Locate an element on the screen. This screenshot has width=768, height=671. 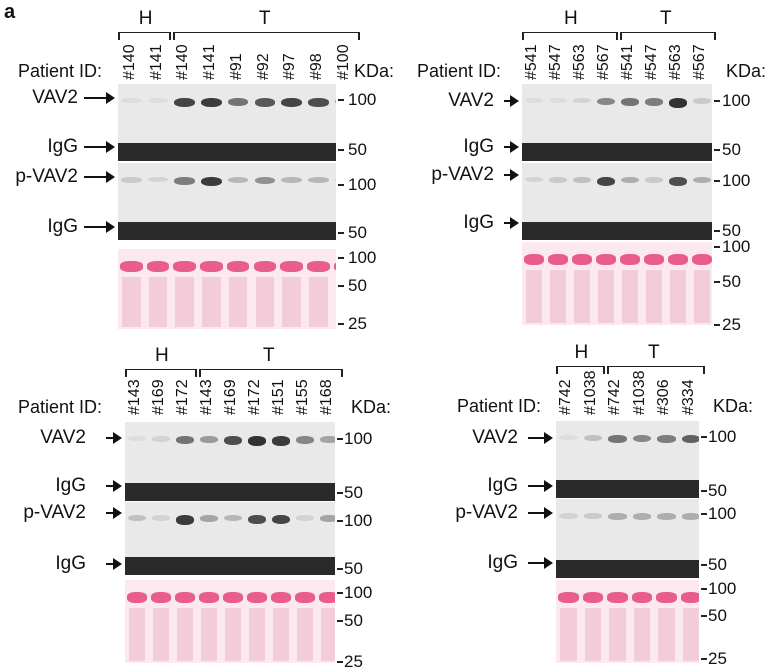
lane-label: #151 is located at coordinates (279, 397).